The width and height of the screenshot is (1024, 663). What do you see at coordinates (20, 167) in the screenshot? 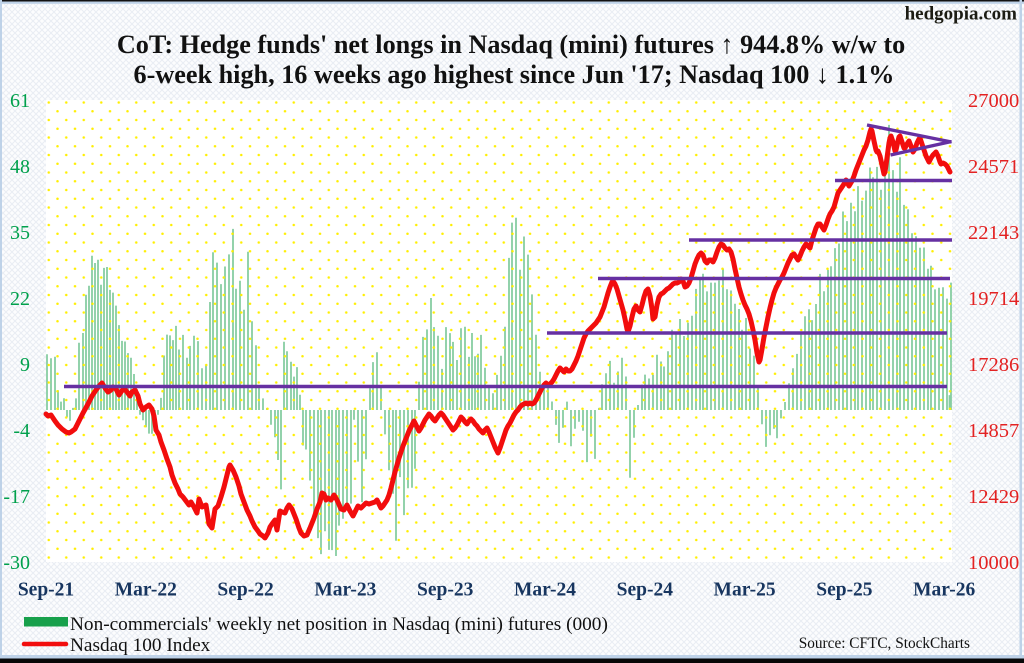
I see `svg-text: 48` at bounding box center [20, 167].